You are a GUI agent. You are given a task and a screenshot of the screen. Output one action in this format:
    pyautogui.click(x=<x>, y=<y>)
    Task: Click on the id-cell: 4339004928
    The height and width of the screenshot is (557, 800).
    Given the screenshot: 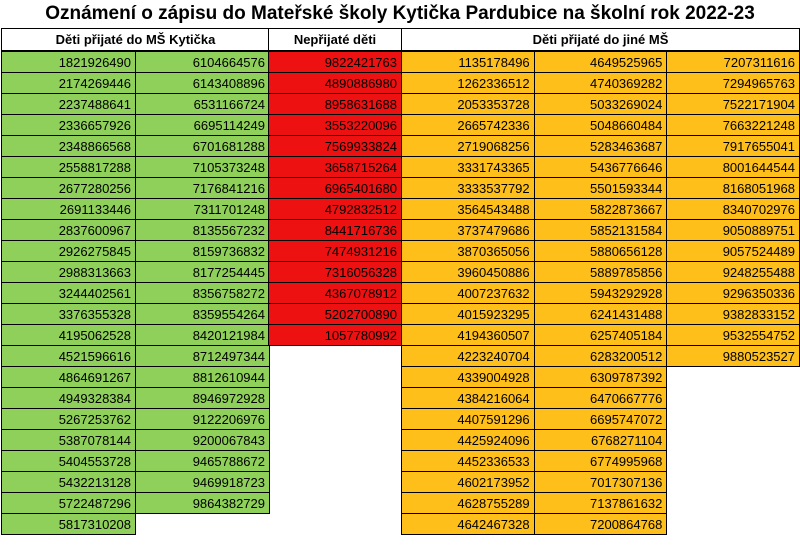 What is the action you would take?
    pyautogui.click(x=468, y=377)
    